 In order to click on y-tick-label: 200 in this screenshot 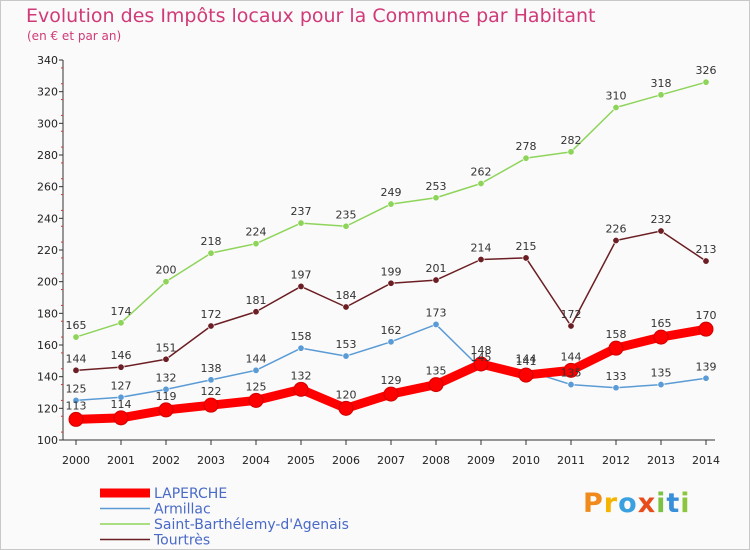, I will do `click(47, 282)`.